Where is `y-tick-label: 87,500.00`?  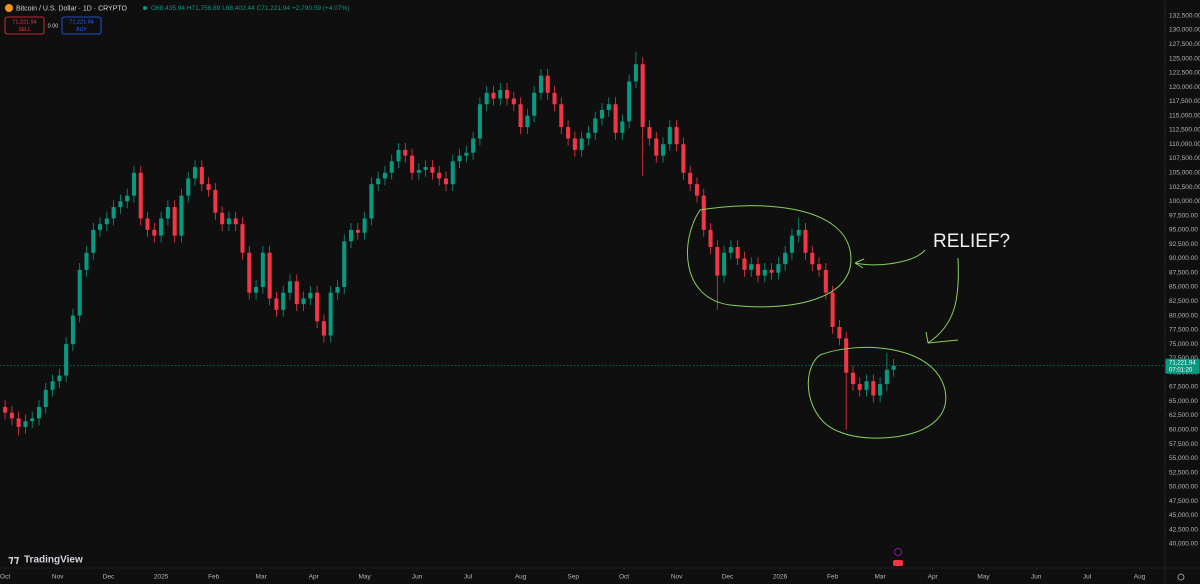 y-tick-label: 87,500.00 is located at coordinates (1183, 272).